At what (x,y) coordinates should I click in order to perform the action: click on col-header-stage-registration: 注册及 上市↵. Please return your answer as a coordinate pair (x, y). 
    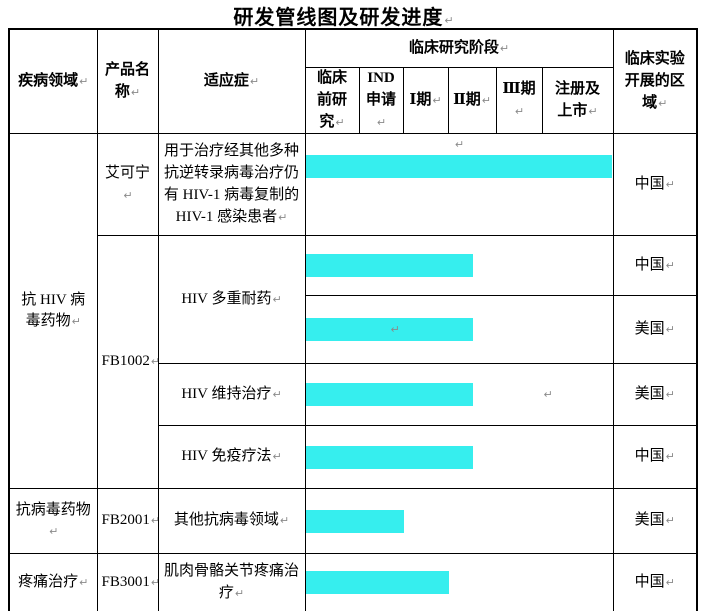
    Looking at the image, I should click on (577, 100).